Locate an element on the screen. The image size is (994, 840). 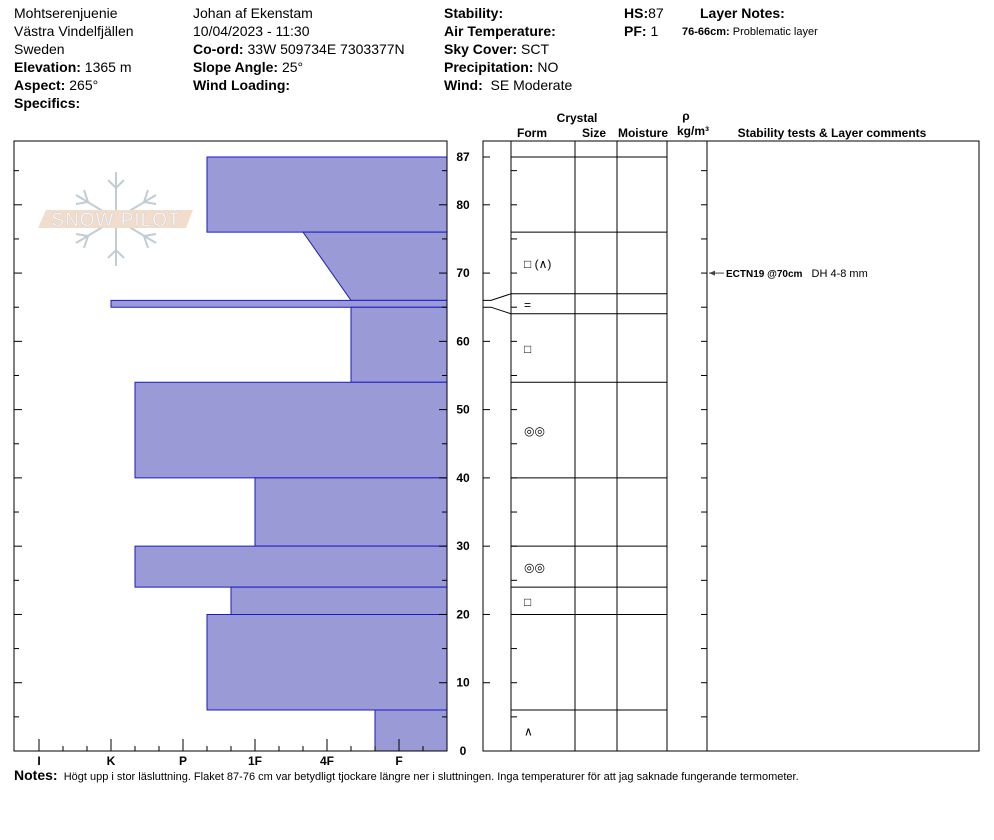
grain-form: = is located at coordinates (527, 305).